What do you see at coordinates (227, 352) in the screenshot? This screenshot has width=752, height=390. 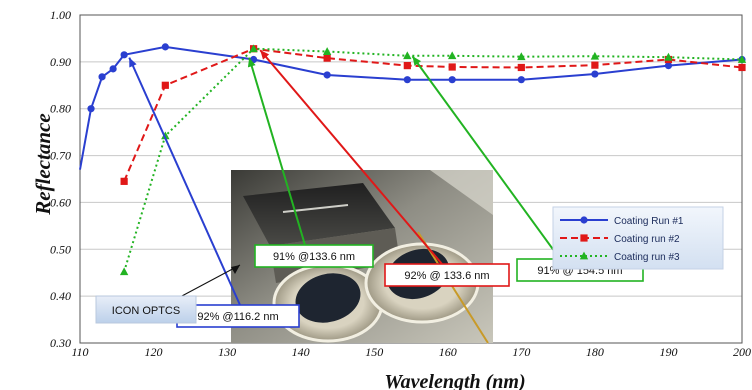 I see `x-tick-label: 130` at bounding box center [227, 352].